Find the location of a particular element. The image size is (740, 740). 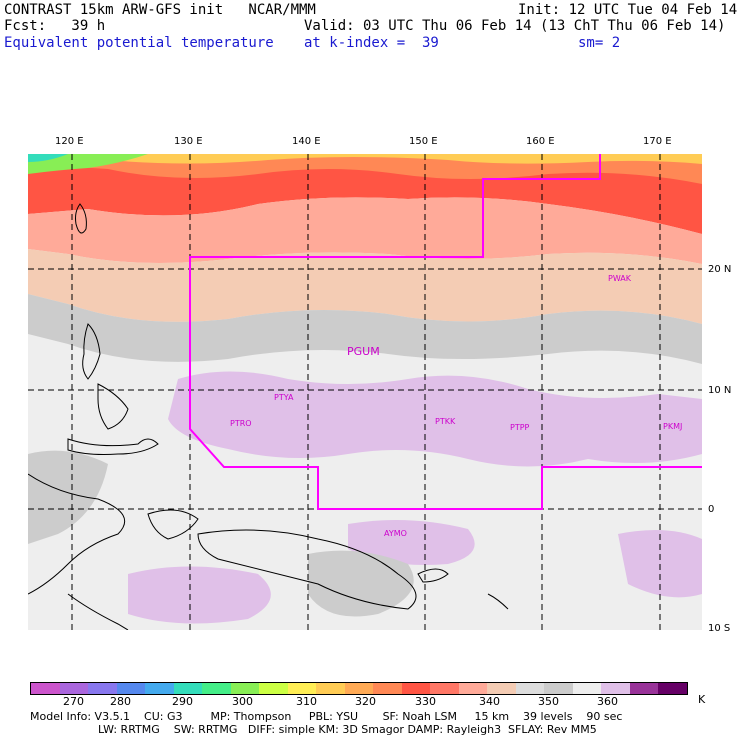

cbar-tick-320: 320 is located at coordinates (365, 701).